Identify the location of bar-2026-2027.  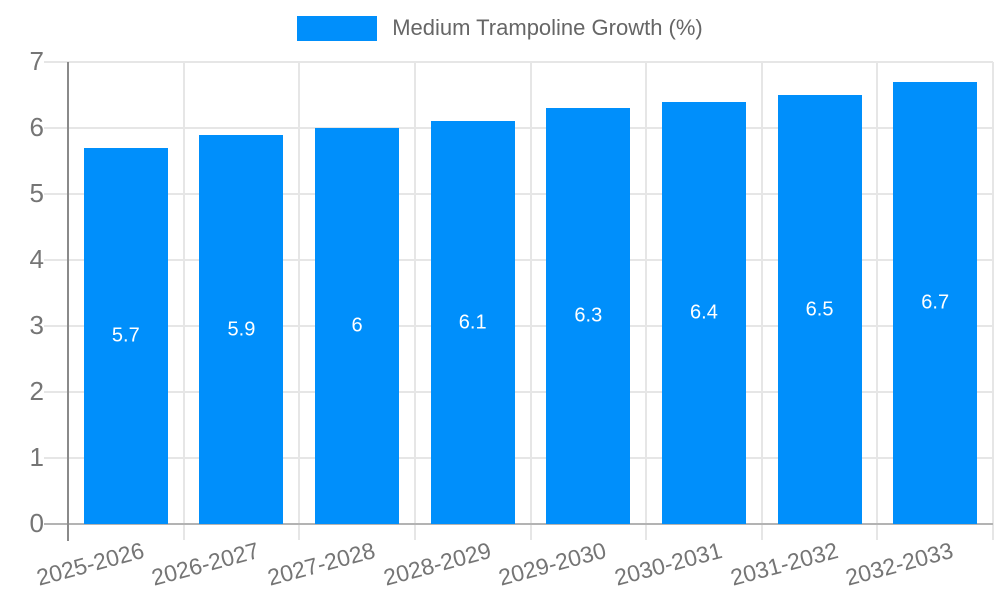
(241, 329).